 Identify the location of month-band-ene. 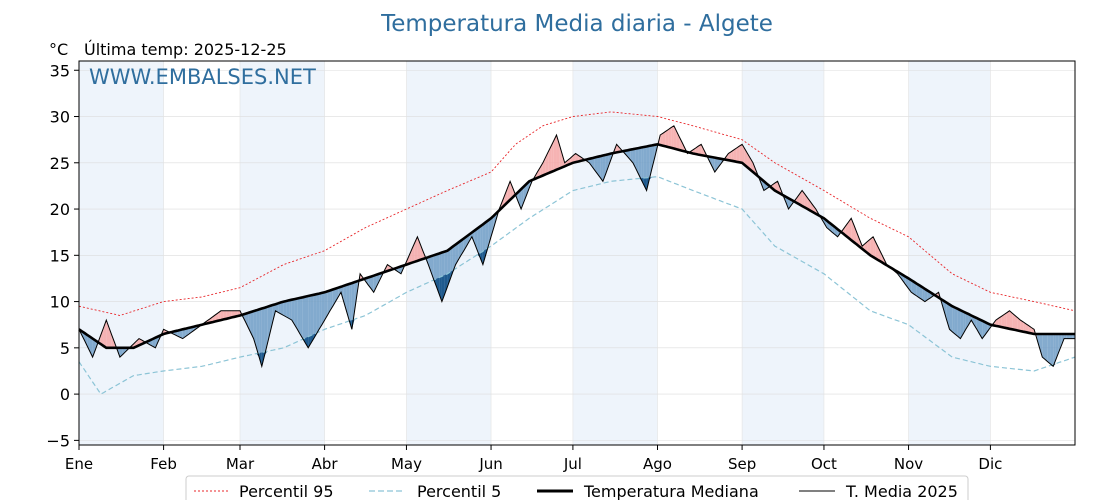
(121, 253).